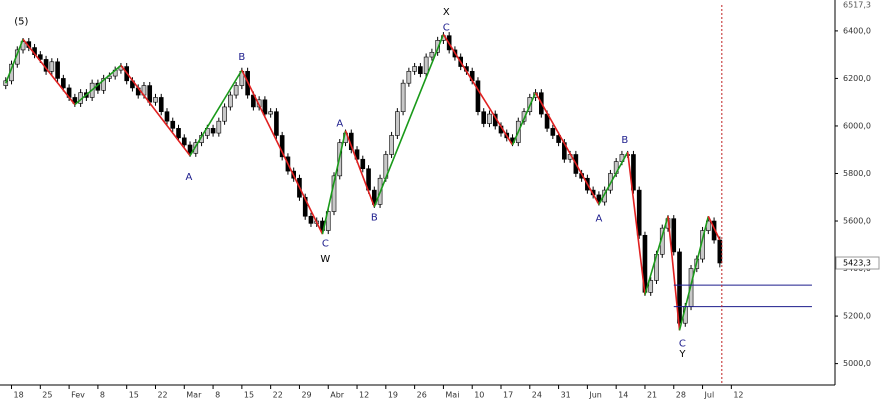 This screenshot has height=406, width=880. I want to click on y-tick-label: 6400,0, so click(857, 30).